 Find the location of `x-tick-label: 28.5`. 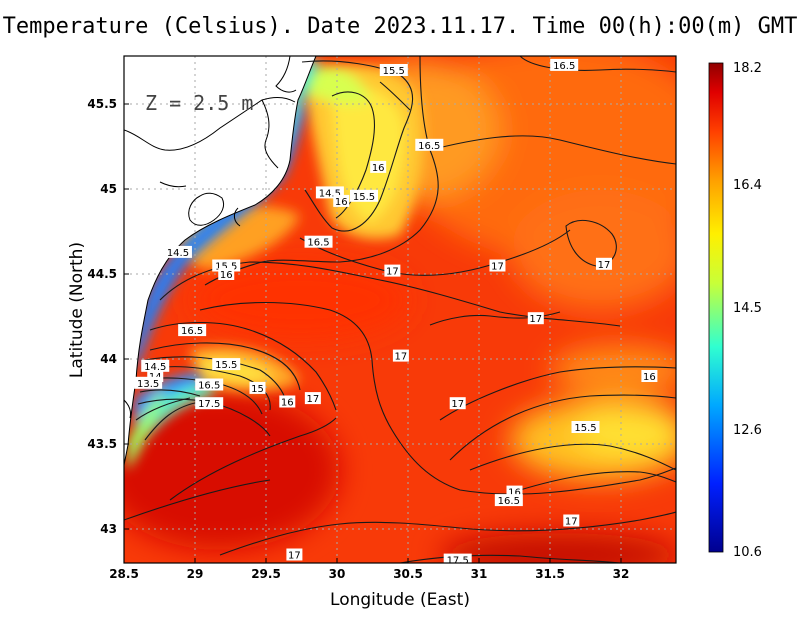

x-tick-label: 28.5 is located at coordinates (124, 574).